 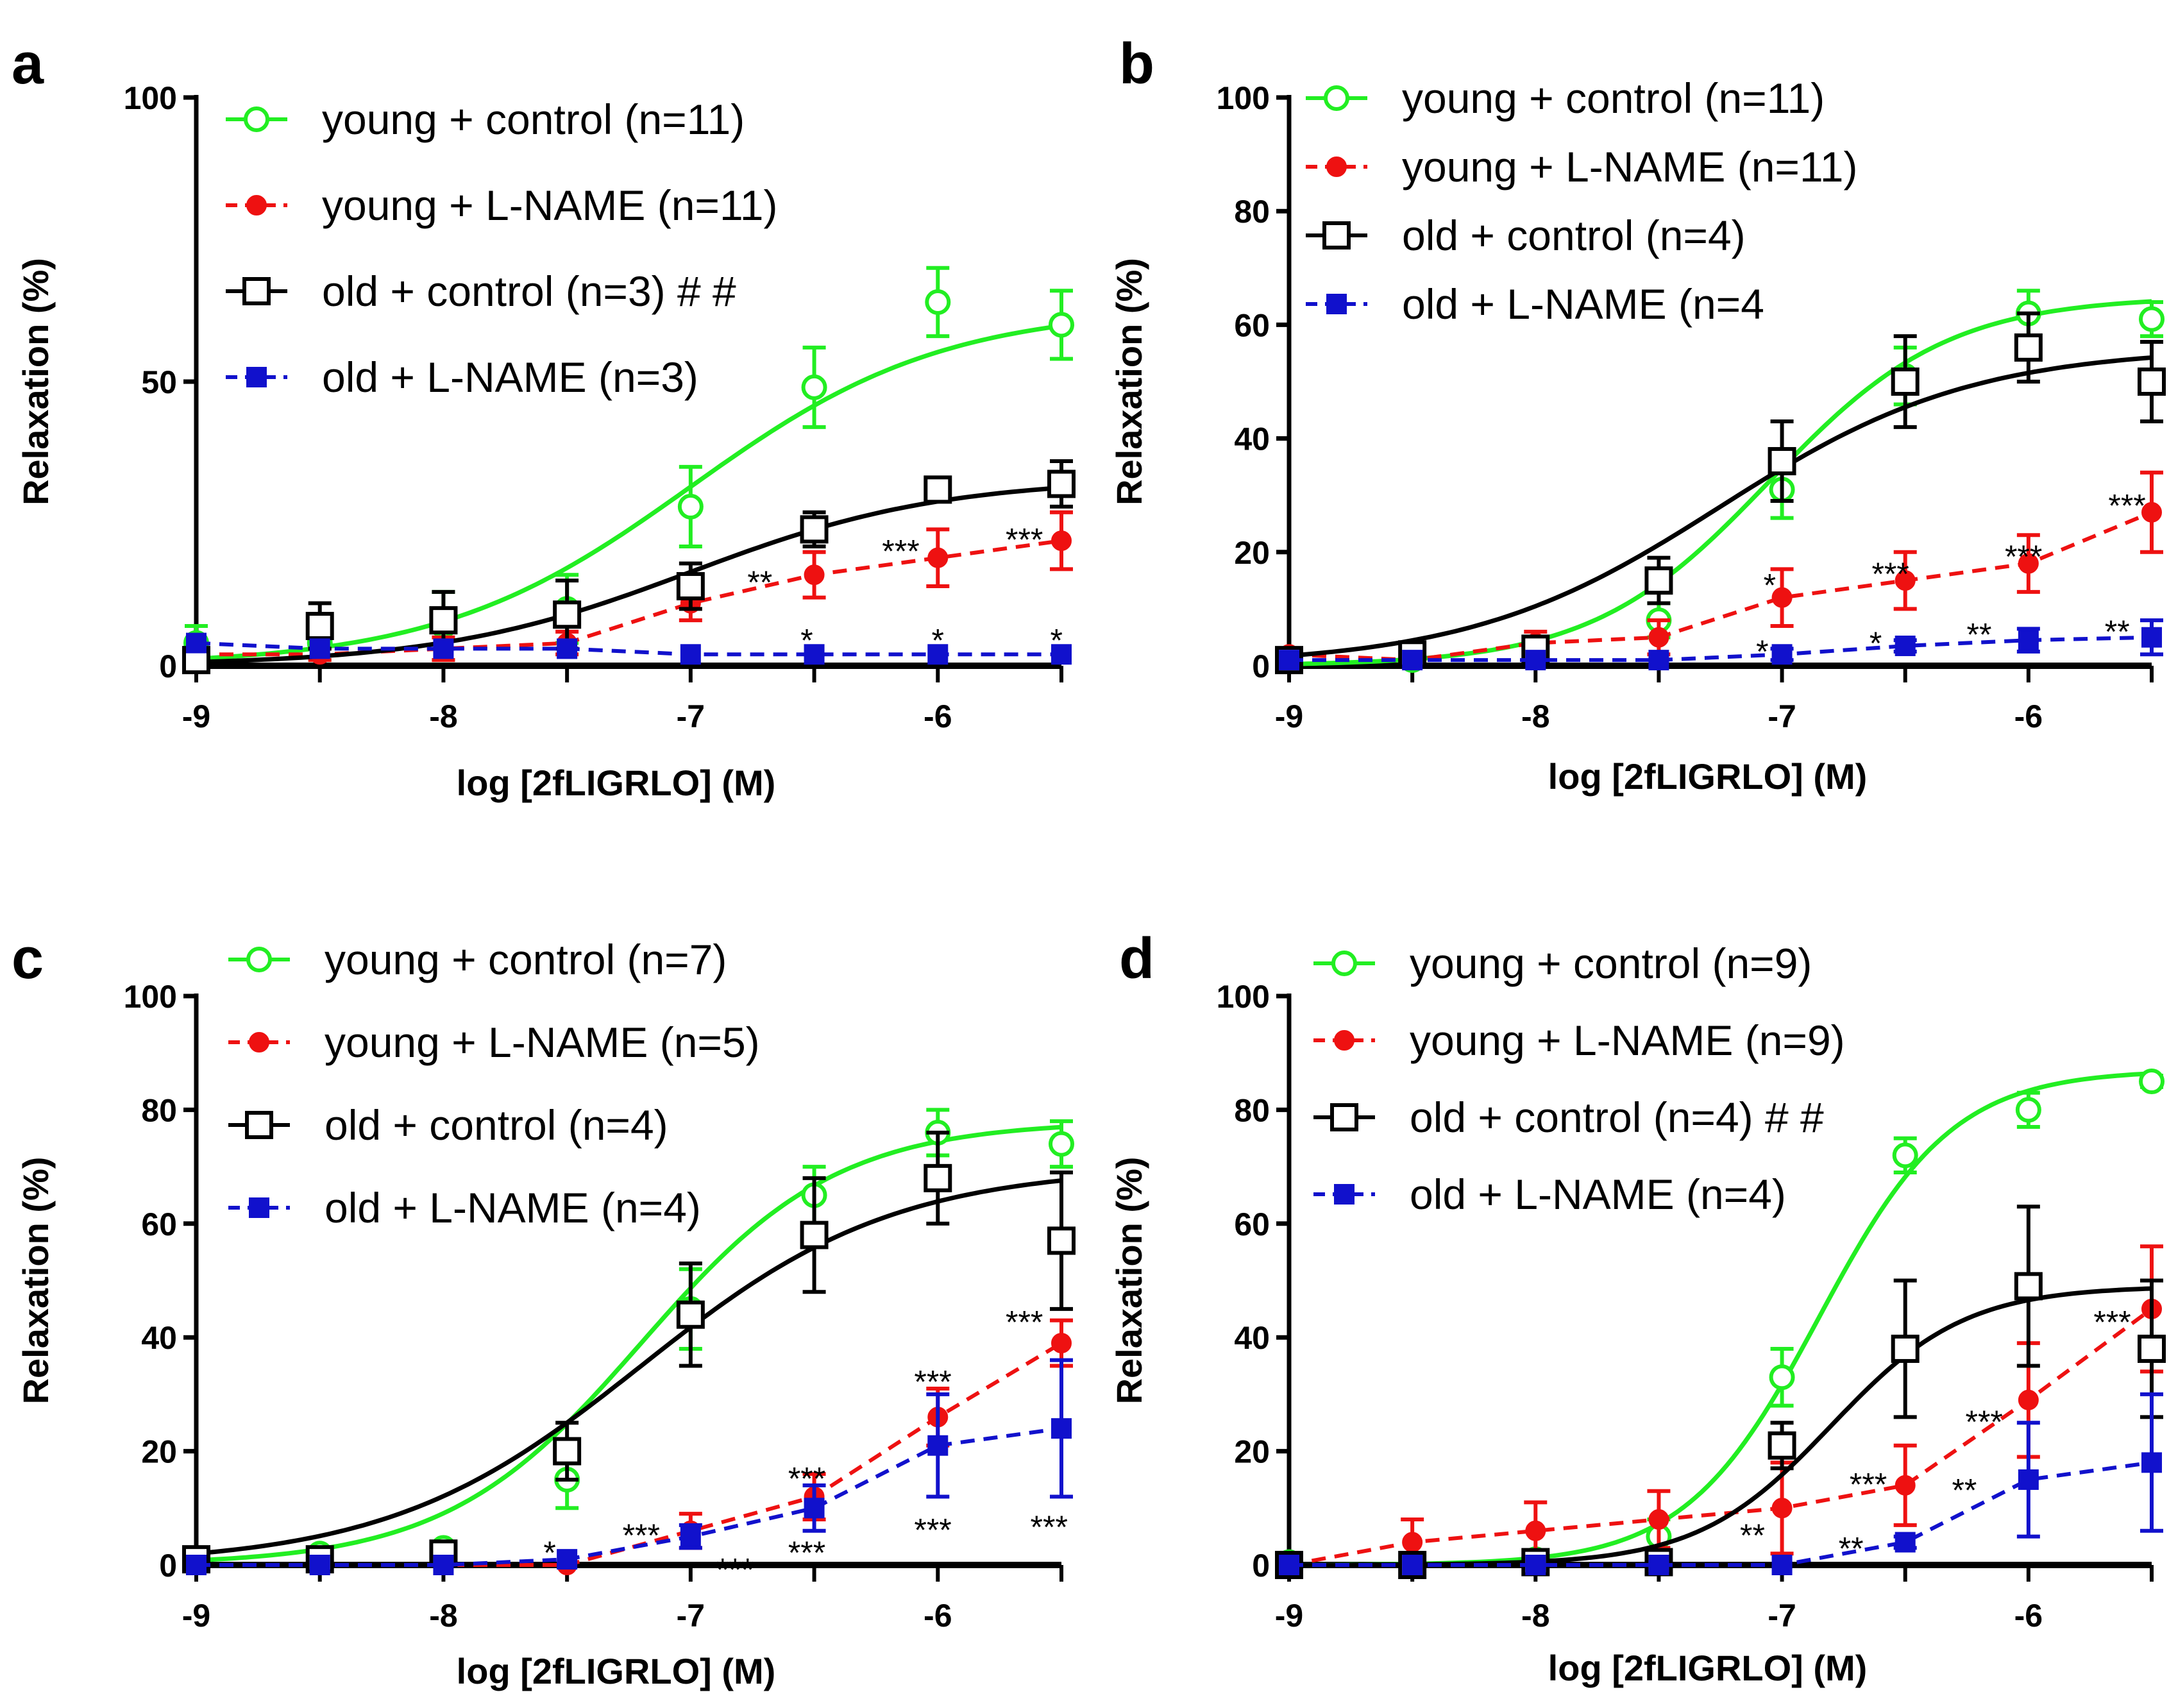 What do you see at coordinates (1851, 1549) in the screenshot?
I see `significance-label: **` at bounding box center [1851, 1549].